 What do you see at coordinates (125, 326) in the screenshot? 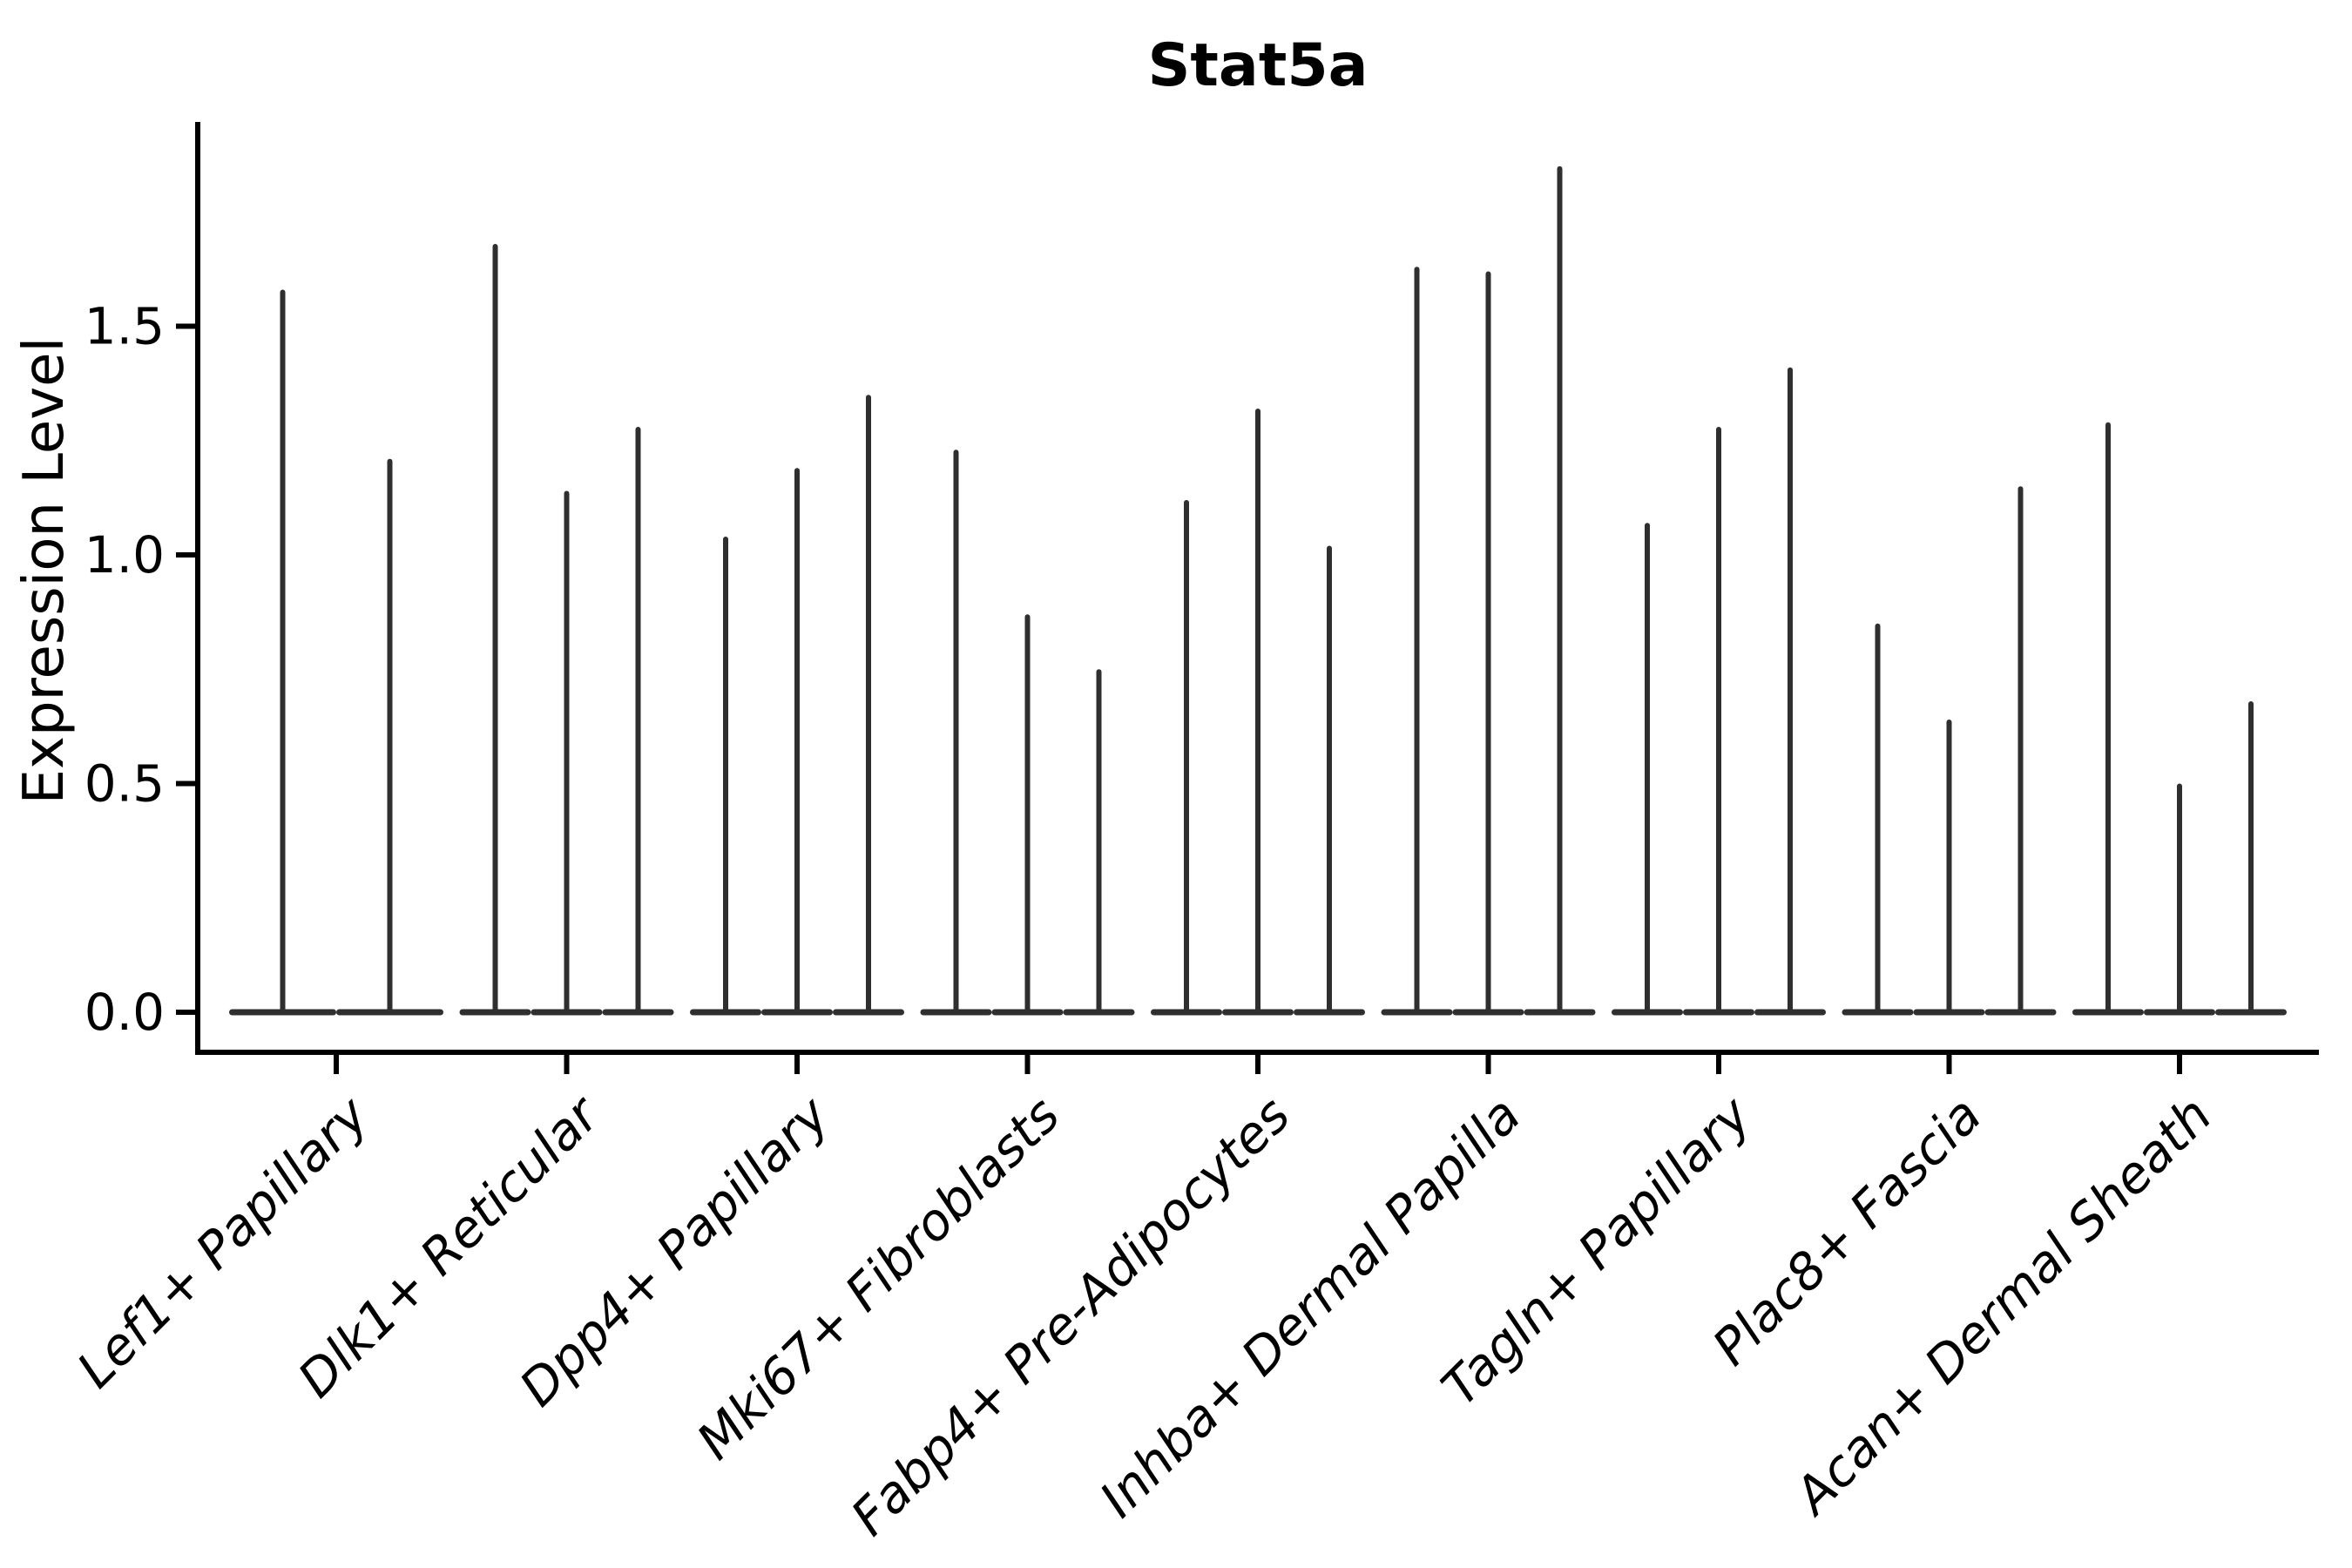
I see `y-tick-label: 1.5` at bounding box center [125, 326].